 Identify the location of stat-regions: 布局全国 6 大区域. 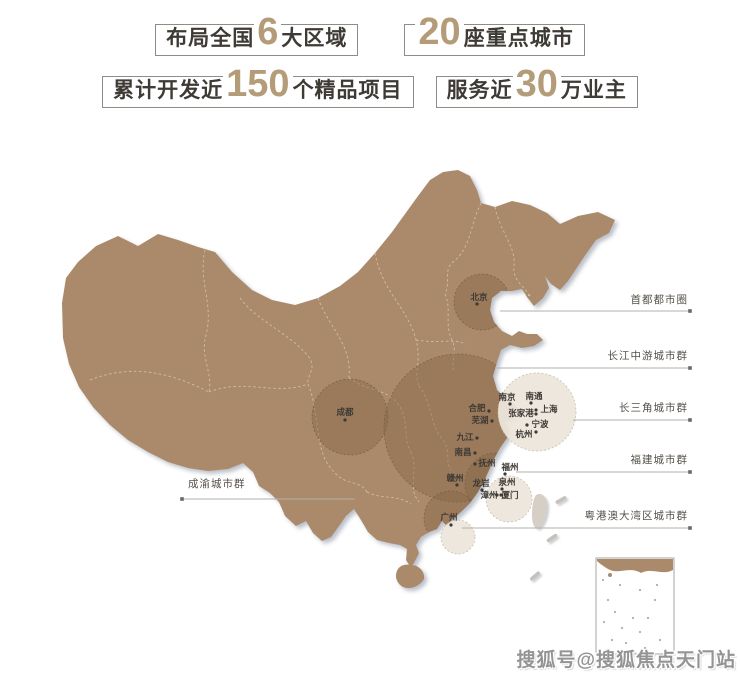
(257, 34).